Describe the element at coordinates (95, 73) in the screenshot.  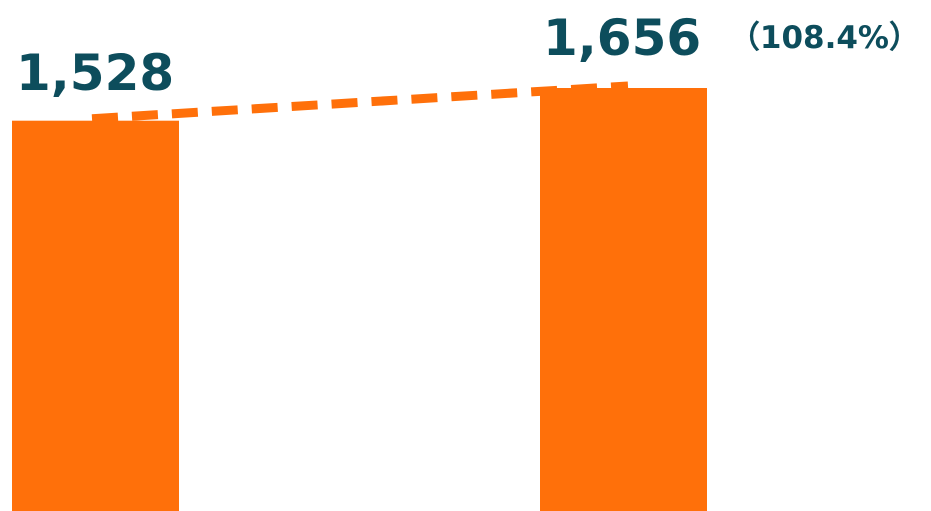
I see `data-label-bar-1: 1,528` at that location.